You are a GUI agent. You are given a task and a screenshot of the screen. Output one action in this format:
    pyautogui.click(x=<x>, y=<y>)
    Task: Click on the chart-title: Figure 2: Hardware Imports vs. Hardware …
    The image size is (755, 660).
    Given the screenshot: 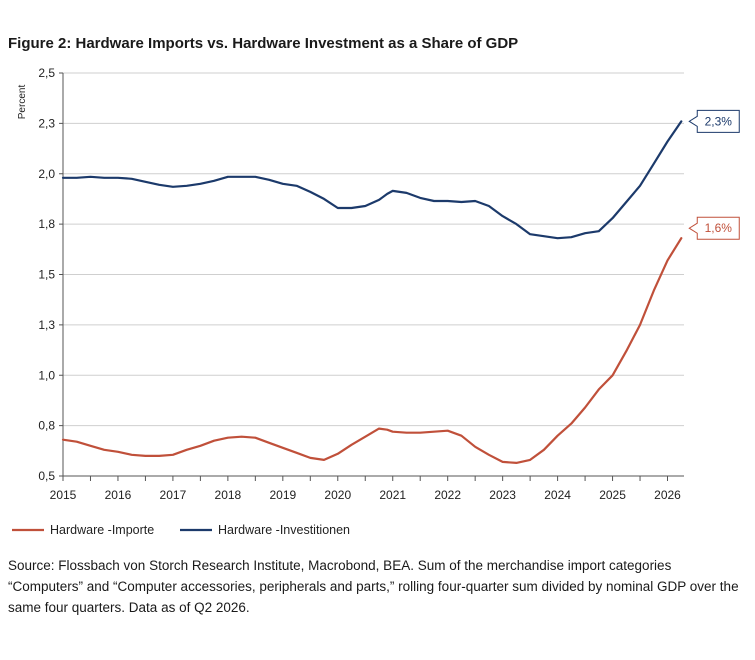 What is the action you would take?
    pyautogui.click(x=263, y=43)
    